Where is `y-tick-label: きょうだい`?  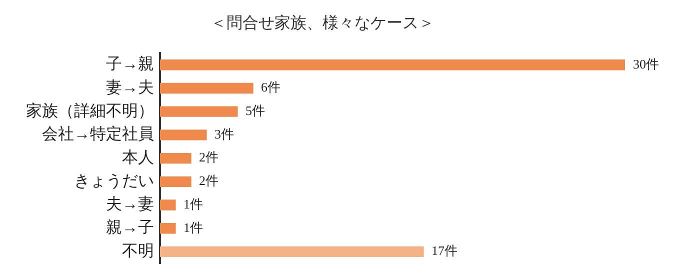 y-tick-label: きょうだい is located at coordinates (114, 181).